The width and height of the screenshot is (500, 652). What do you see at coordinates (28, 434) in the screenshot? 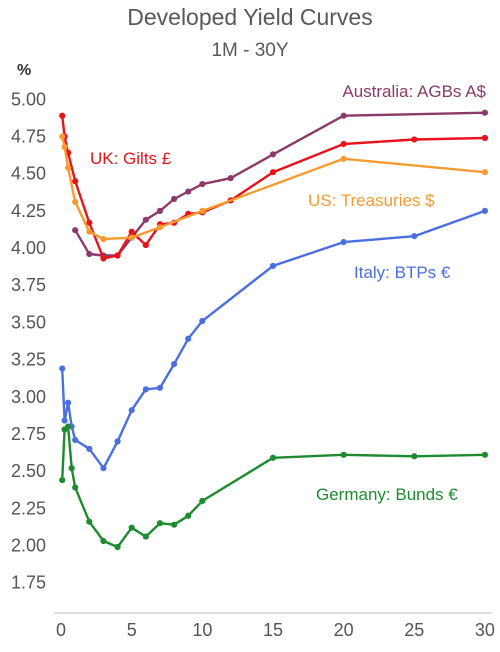
I see `y-tick-label: 2.75` at bounding box center [28, 434].